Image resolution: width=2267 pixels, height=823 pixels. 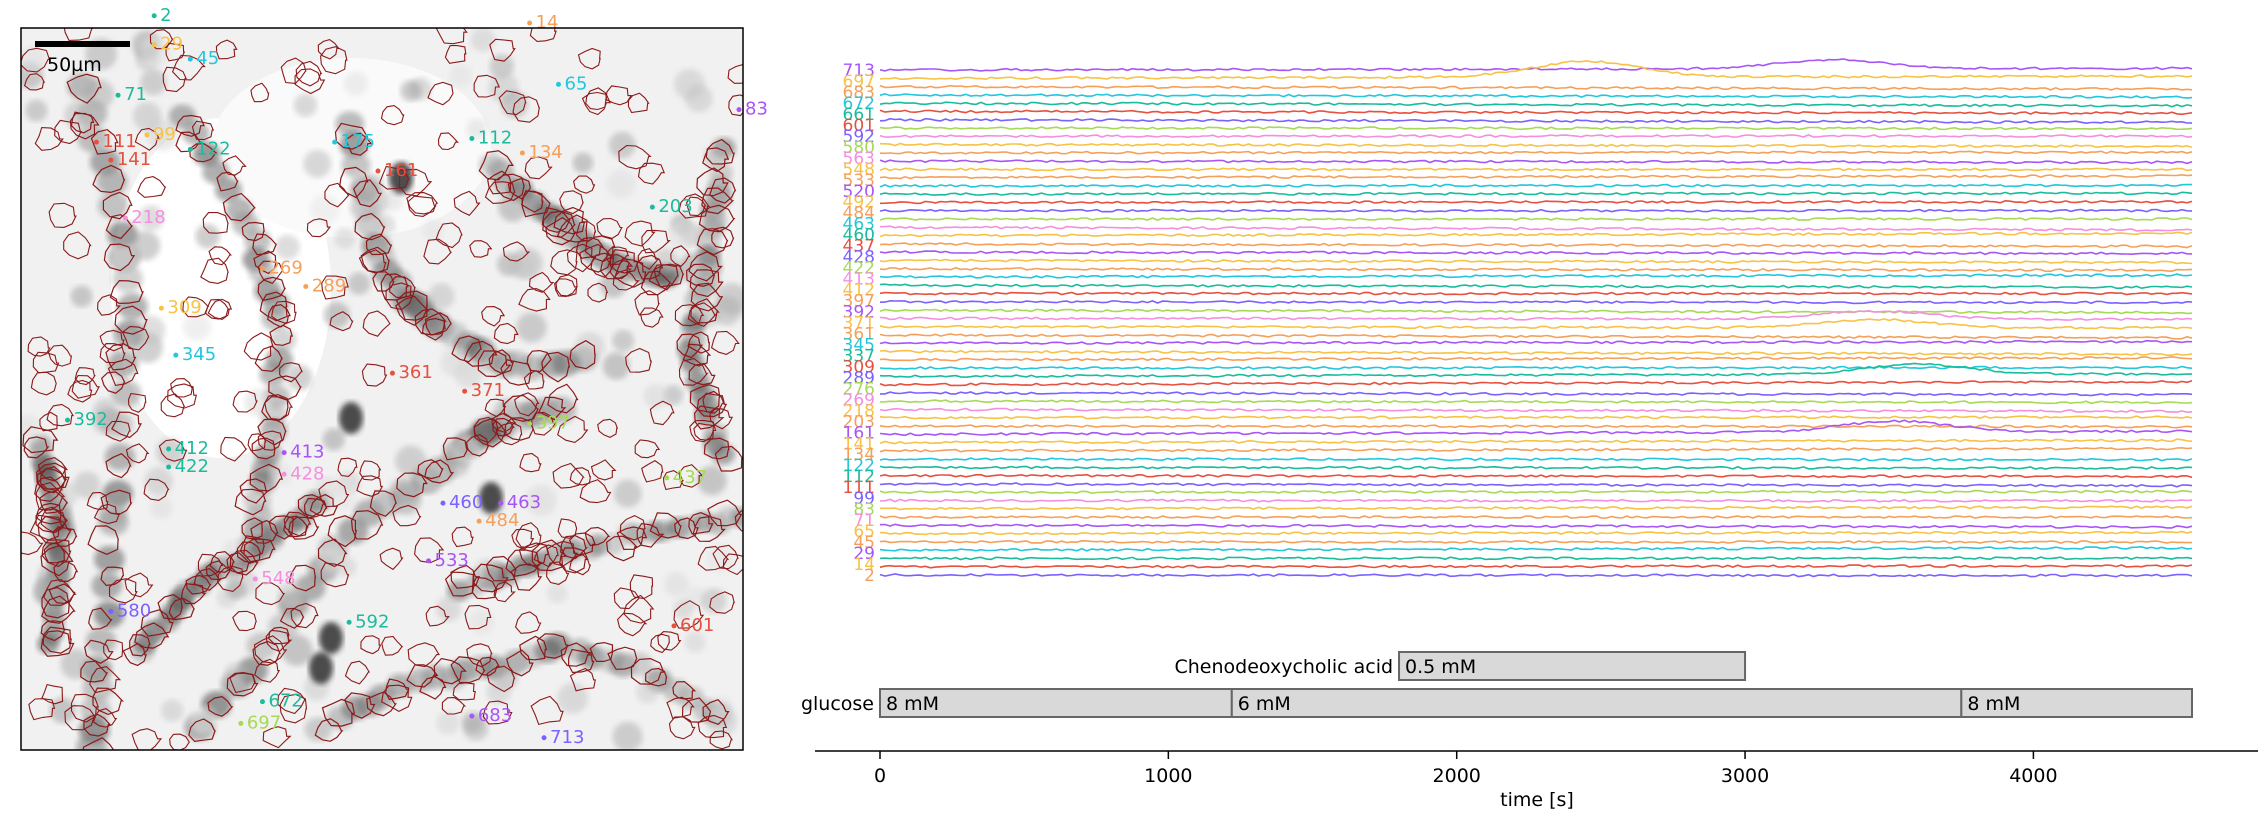 I want to click on trace-label: 484, so click(x=859, y=214).